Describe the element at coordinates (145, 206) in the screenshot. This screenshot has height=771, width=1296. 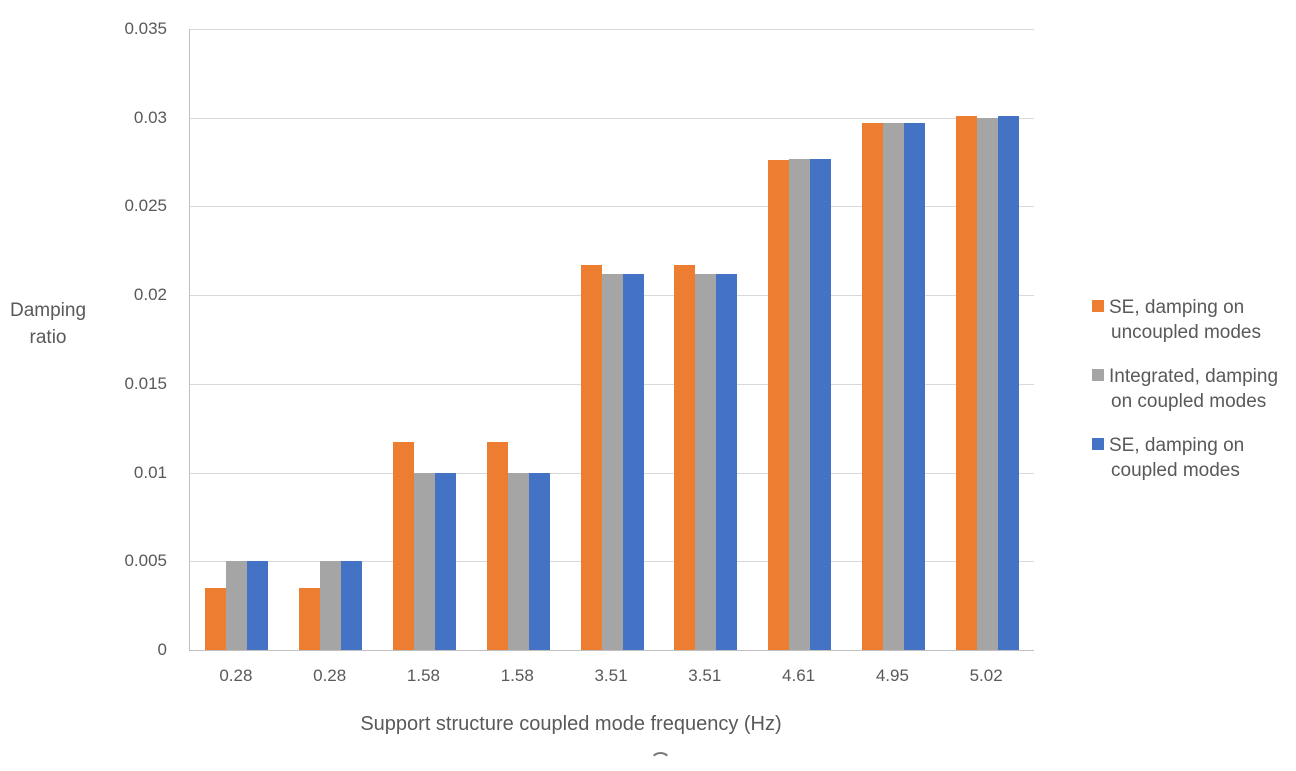
I see `y-tick-label: 0.025` at that location.